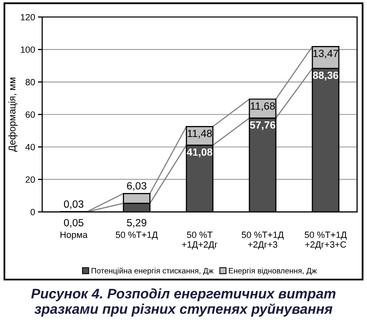 The image size is (367, 327). What do you see at coordinates (325, 241) in the screenshot?
I see `x-tick-label: 50 %Т+1Д +2Дг+3+С` at bounding box center [325, 241].